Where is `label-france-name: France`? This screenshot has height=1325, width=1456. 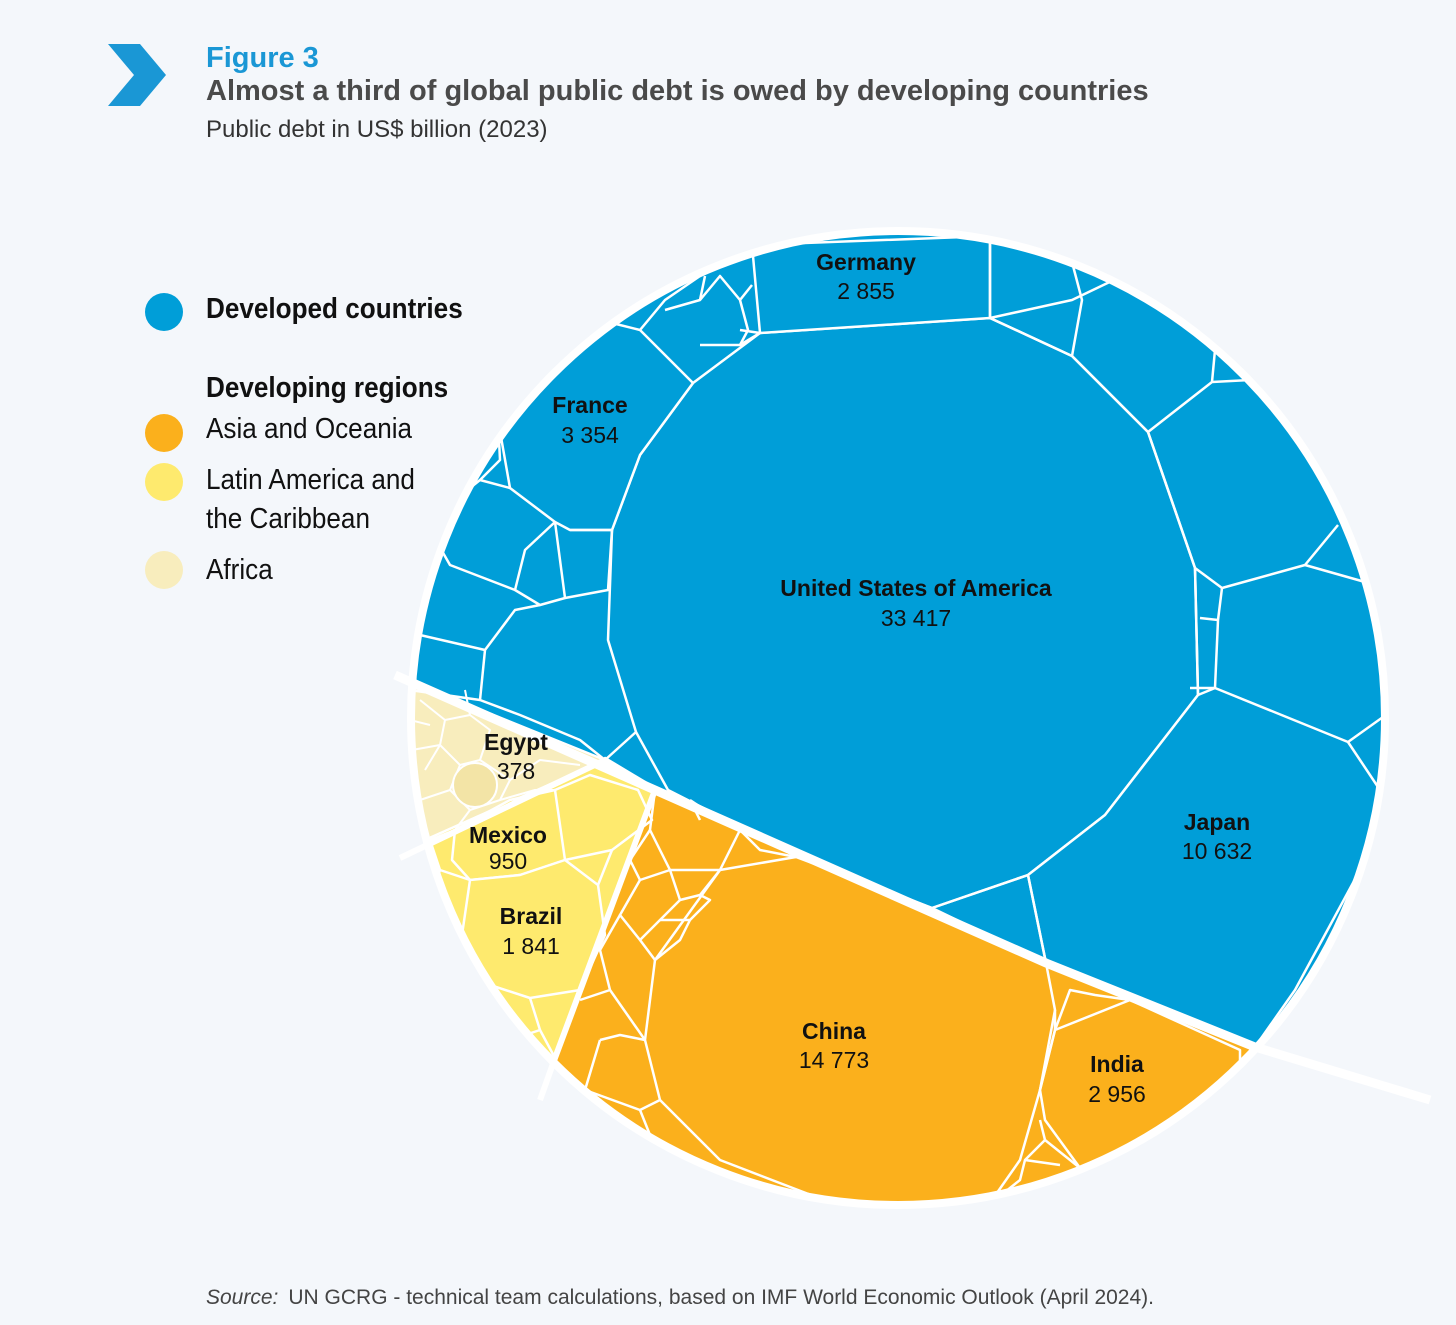
label-france-name: France is located at coordinates (589, 405).